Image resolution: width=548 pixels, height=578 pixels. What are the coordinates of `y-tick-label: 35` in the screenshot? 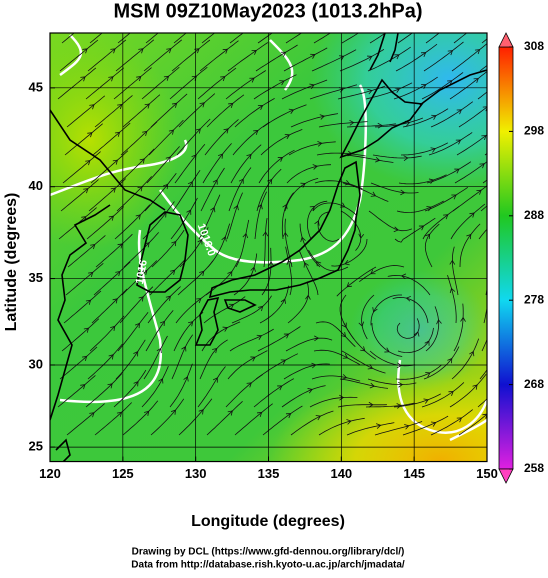 It's located at (36, 277).